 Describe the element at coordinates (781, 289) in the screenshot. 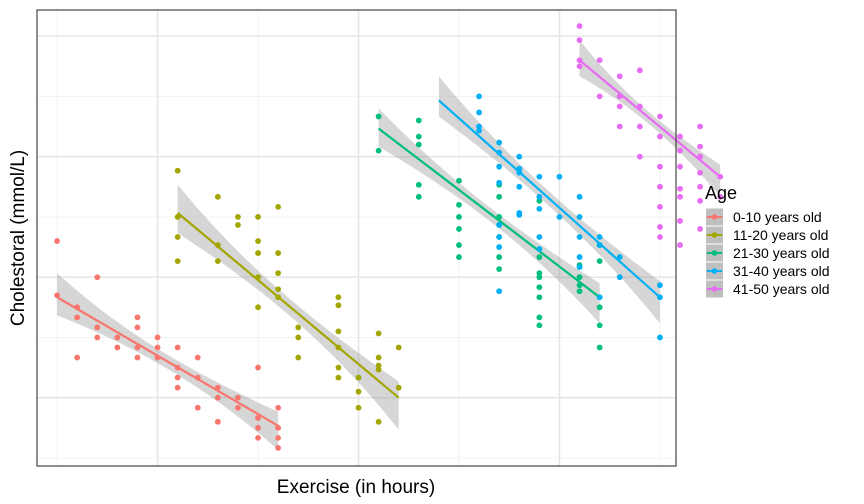

I see `legend-label: 41-50 years old` at that location.